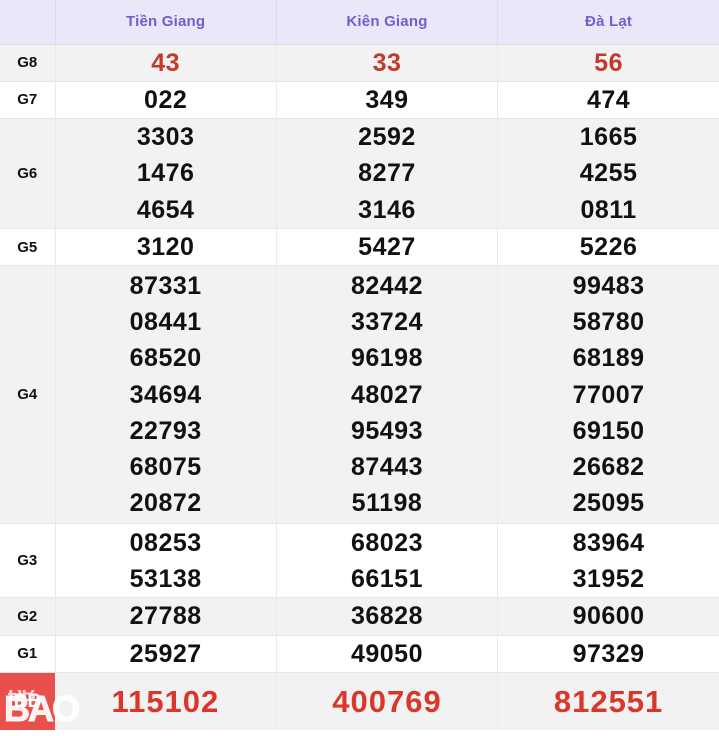 The image size is (719, 736). I want to click on lottery-number: 3120, so click(165, 247).